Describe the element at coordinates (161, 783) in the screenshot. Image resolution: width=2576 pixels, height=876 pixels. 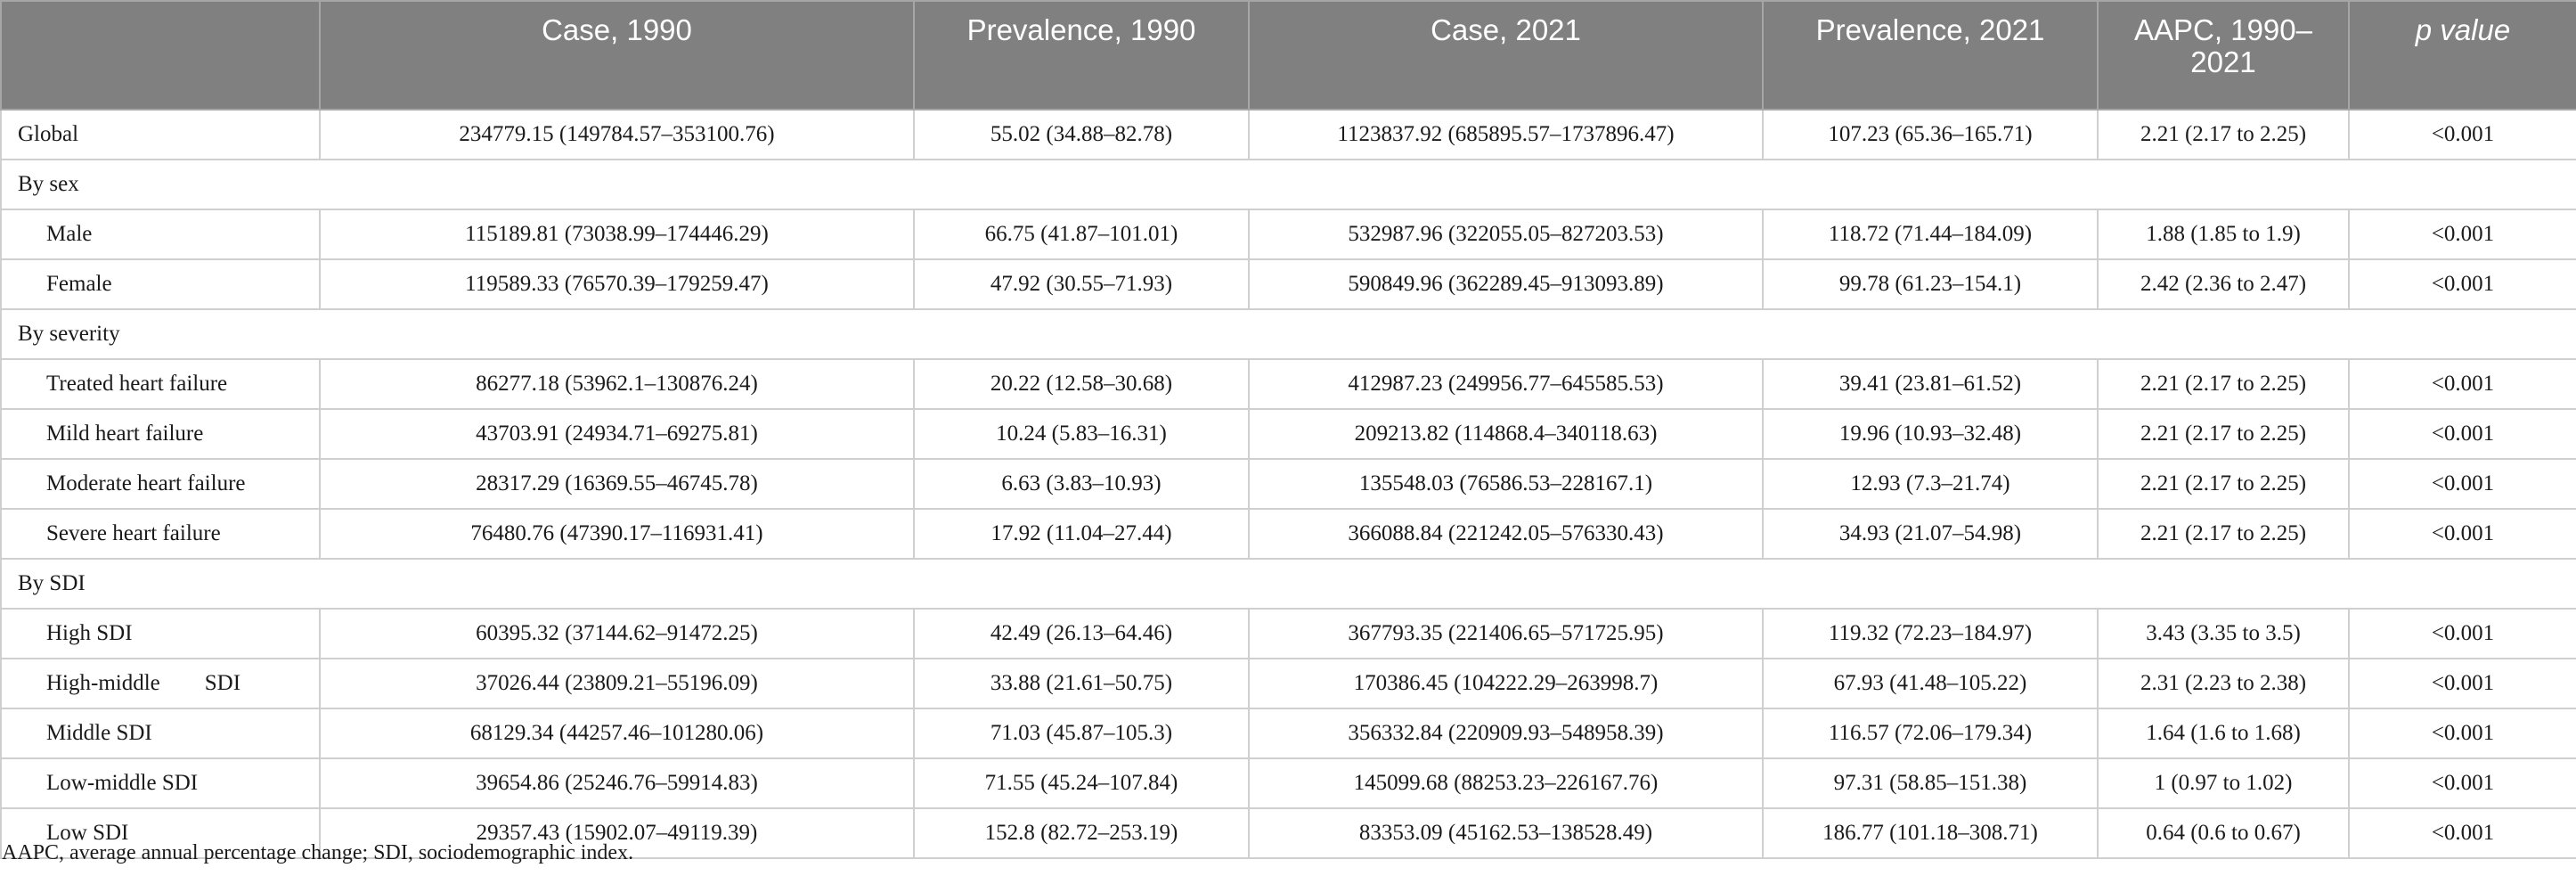
I see `row-label: Low-middle SDI` at that location.